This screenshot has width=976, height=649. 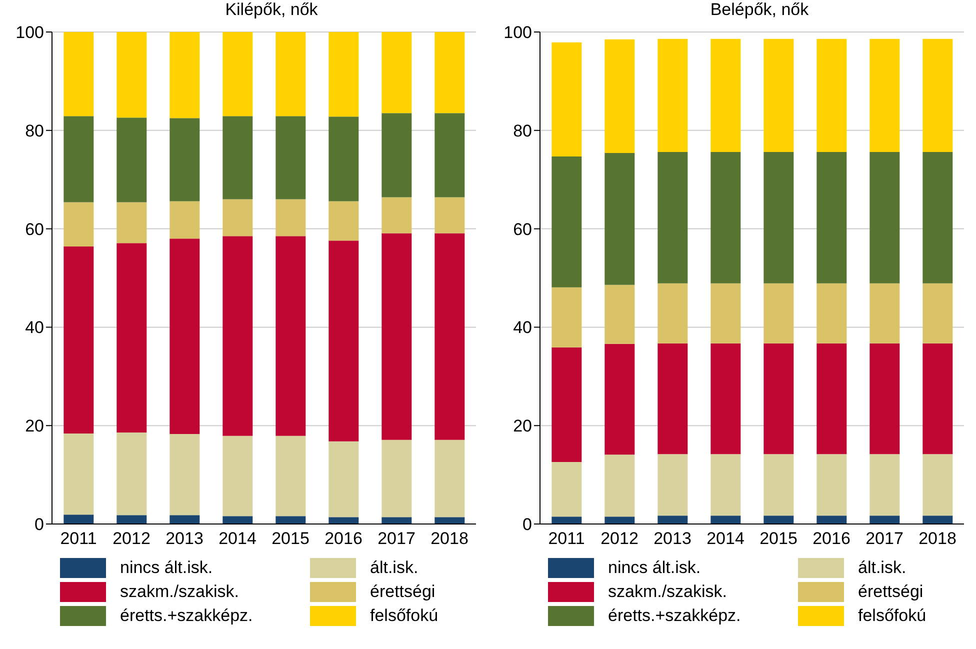 What do you see at coordinates (566, 538) in the screenshot?
I see `x-tick-label: 2011` at bounding box center [566, 538].